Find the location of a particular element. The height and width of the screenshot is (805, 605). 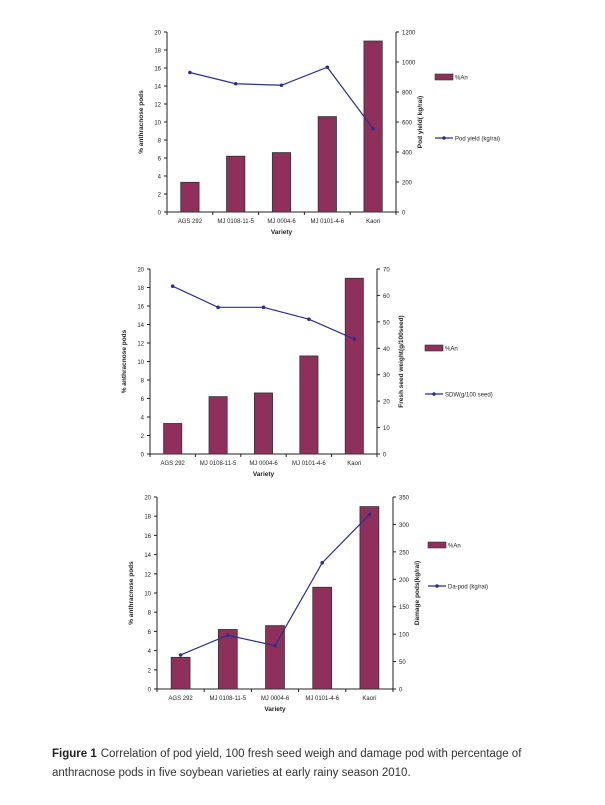

legend-line-label: Da-pod (kg/rai) is located at coordinates (468, 588).